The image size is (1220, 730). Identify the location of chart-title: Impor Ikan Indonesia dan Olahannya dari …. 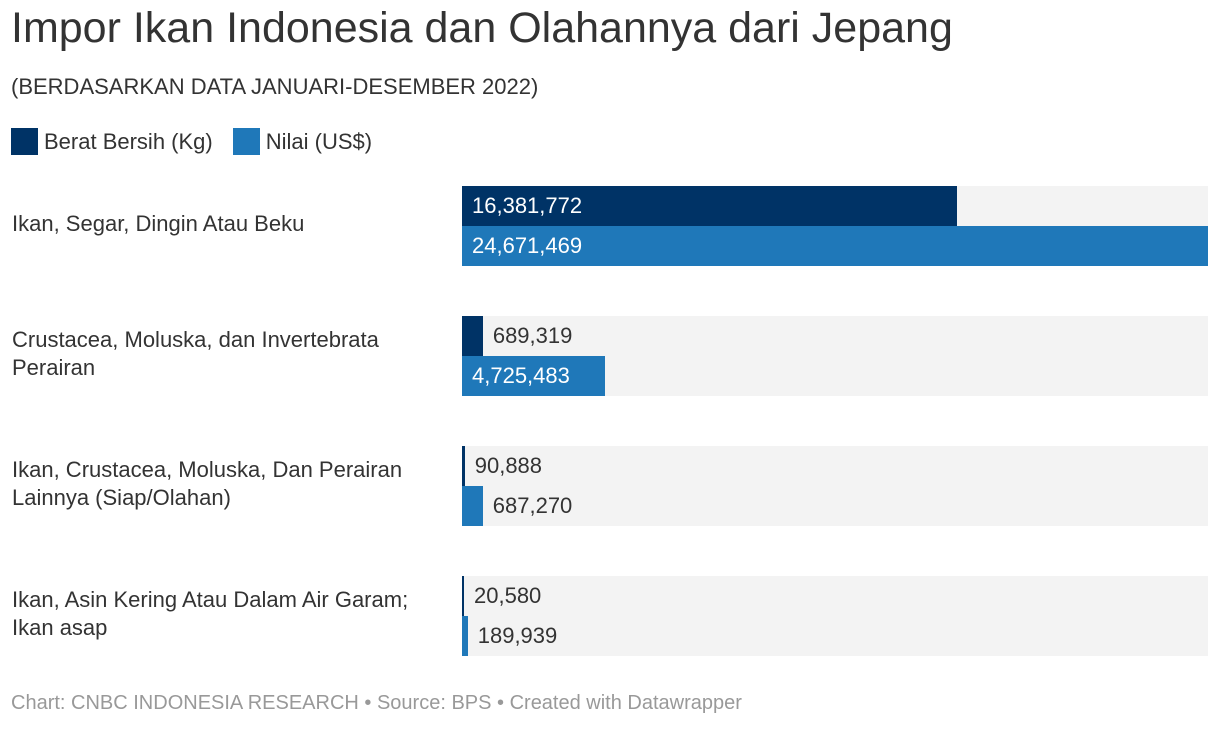
(482, 28).